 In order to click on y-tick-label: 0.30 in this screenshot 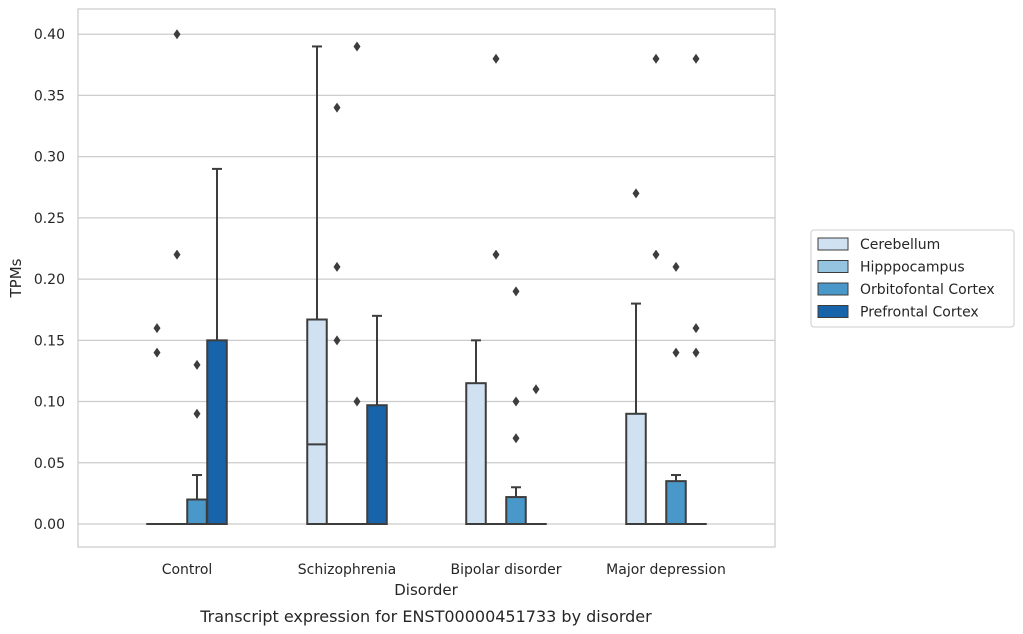, I will do `click(49, 158)`.